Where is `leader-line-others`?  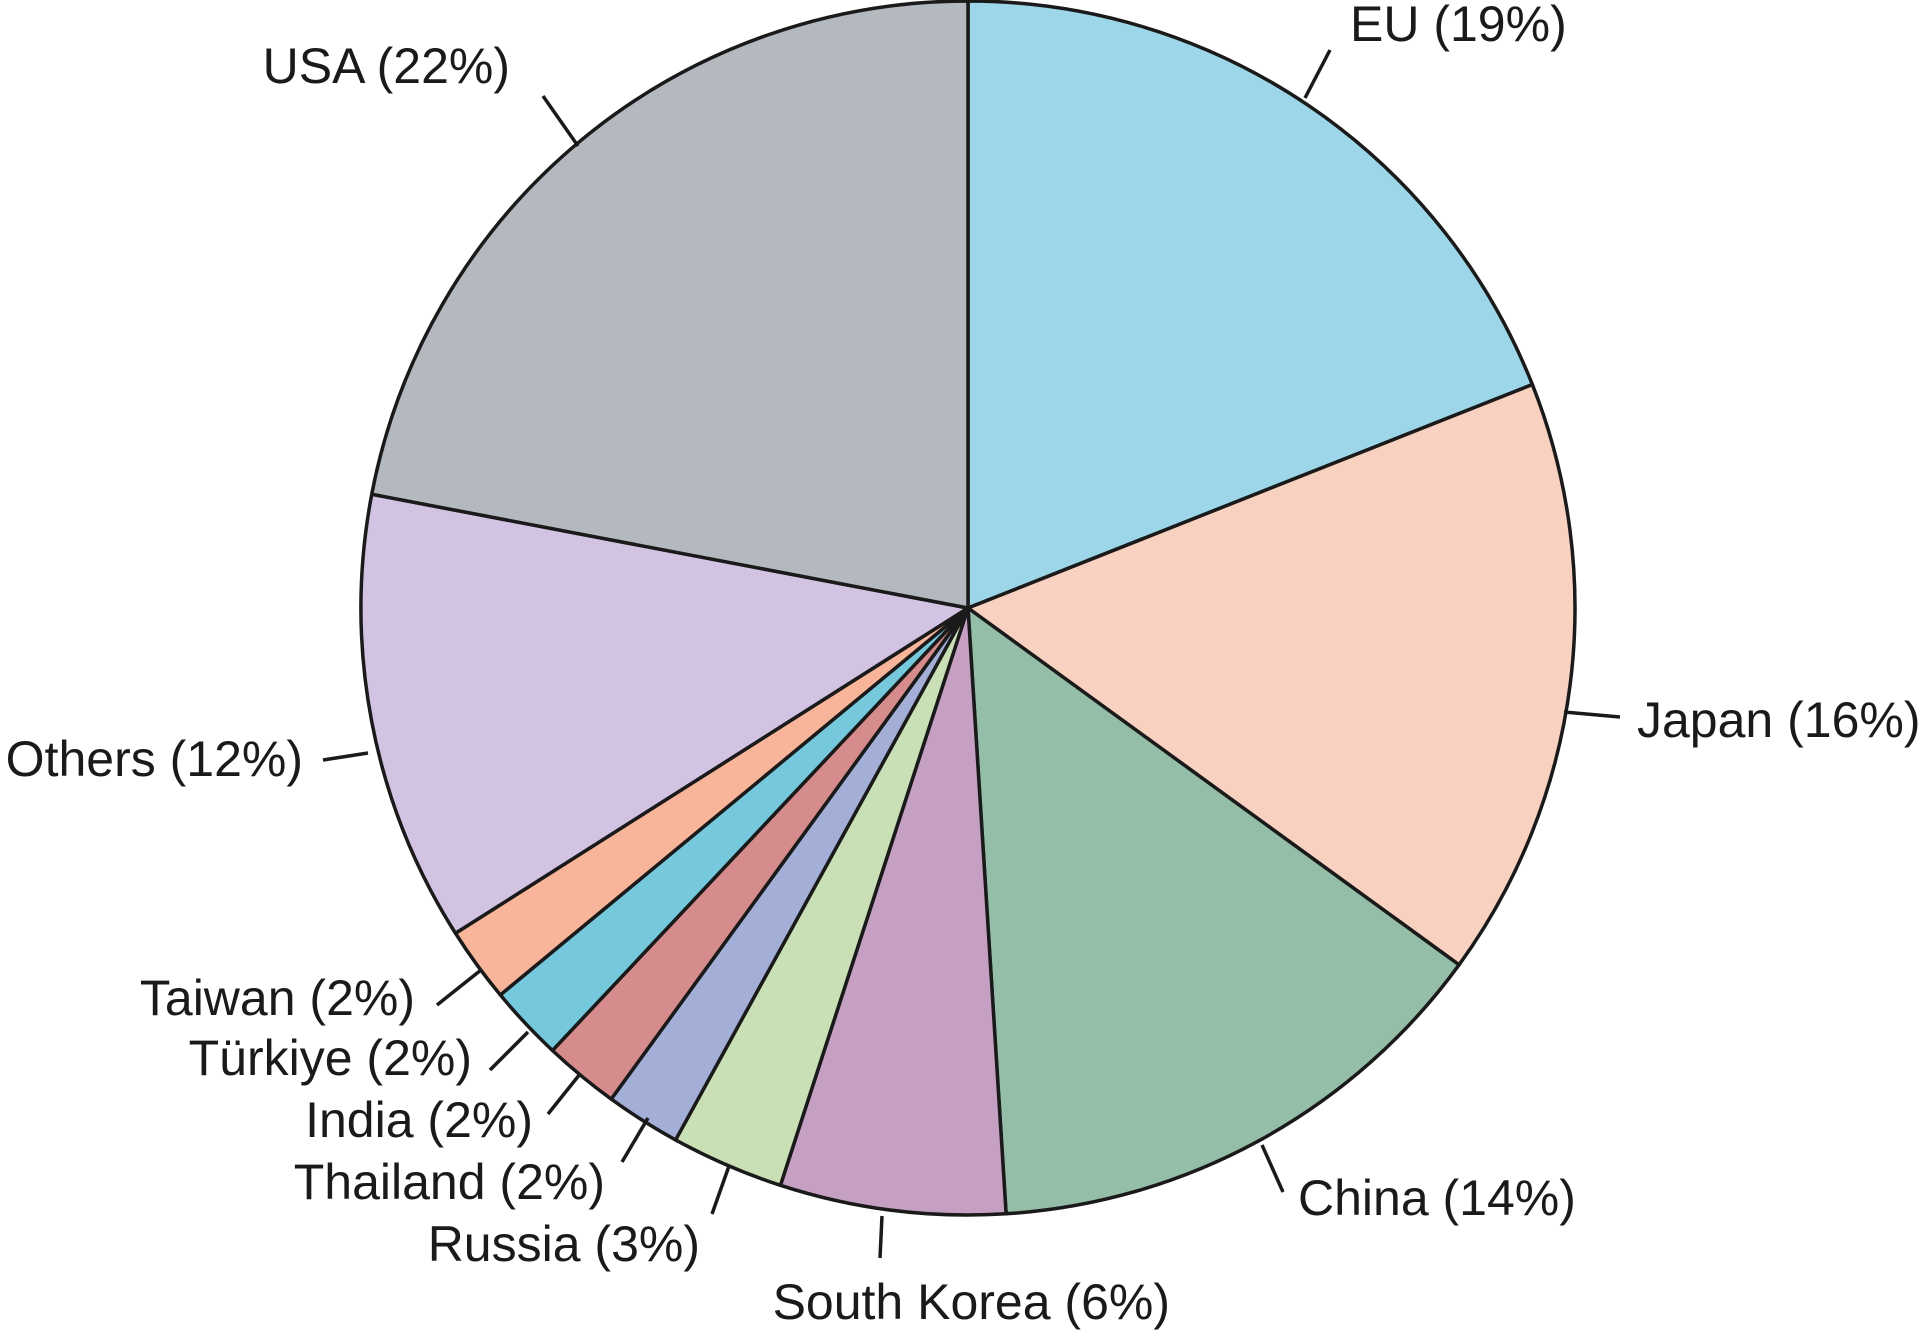
leader-line-others is located at coordinates (345, 756).